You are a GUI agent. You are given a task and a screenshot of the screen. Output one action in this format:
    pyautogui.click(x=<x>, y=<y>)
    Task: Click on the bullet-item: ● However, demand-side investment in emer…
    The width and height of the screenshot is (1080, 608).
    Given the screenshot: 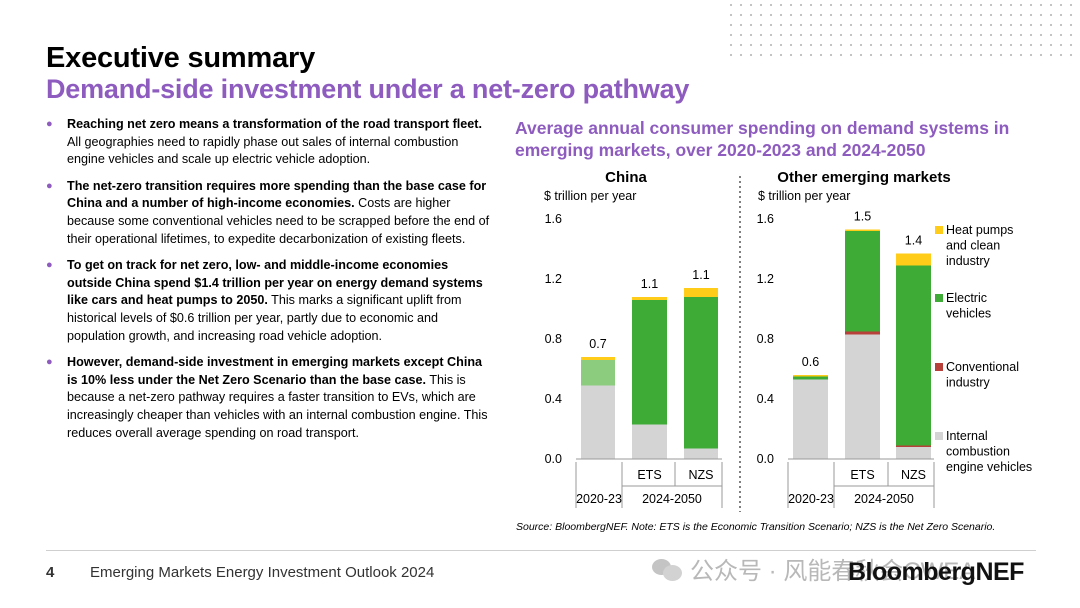 What is the action you would take?
    pyautogui.click(x=270, y=398)
    